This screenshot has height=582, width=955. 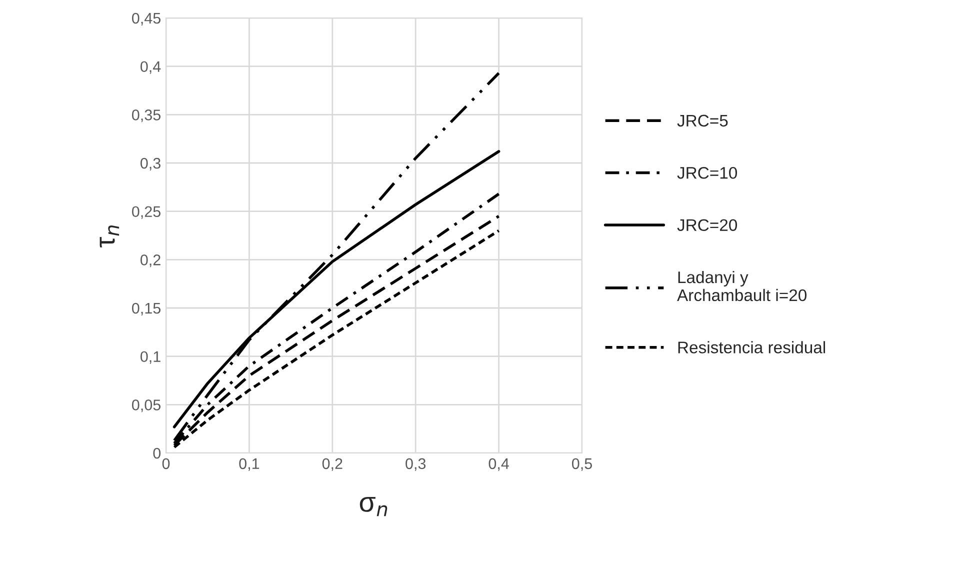 What do you see at coordinates (157, 453) in the screenshot?
I see `y-tick-label: 0` at bounding box center [157, 453].